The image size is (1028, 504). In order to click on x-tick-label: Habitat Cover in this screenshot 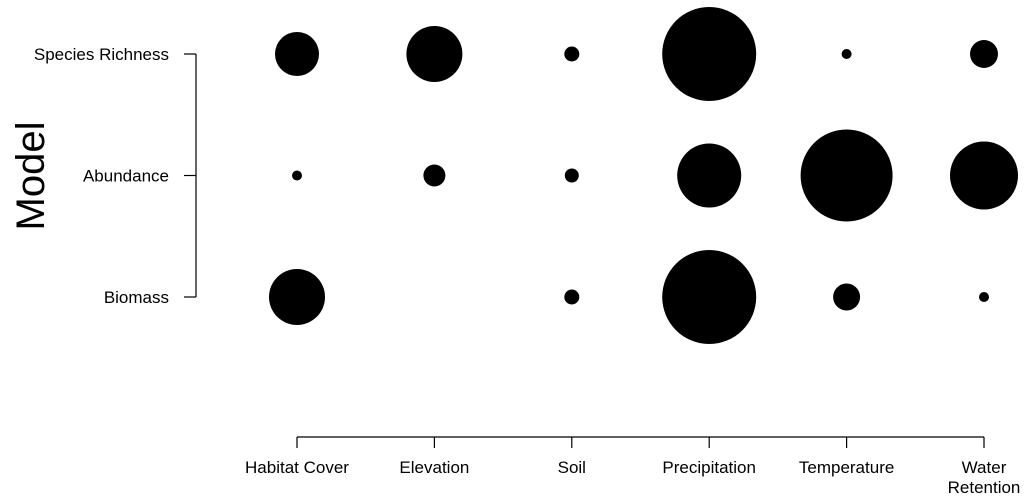, I will do `click(297, 467)`.